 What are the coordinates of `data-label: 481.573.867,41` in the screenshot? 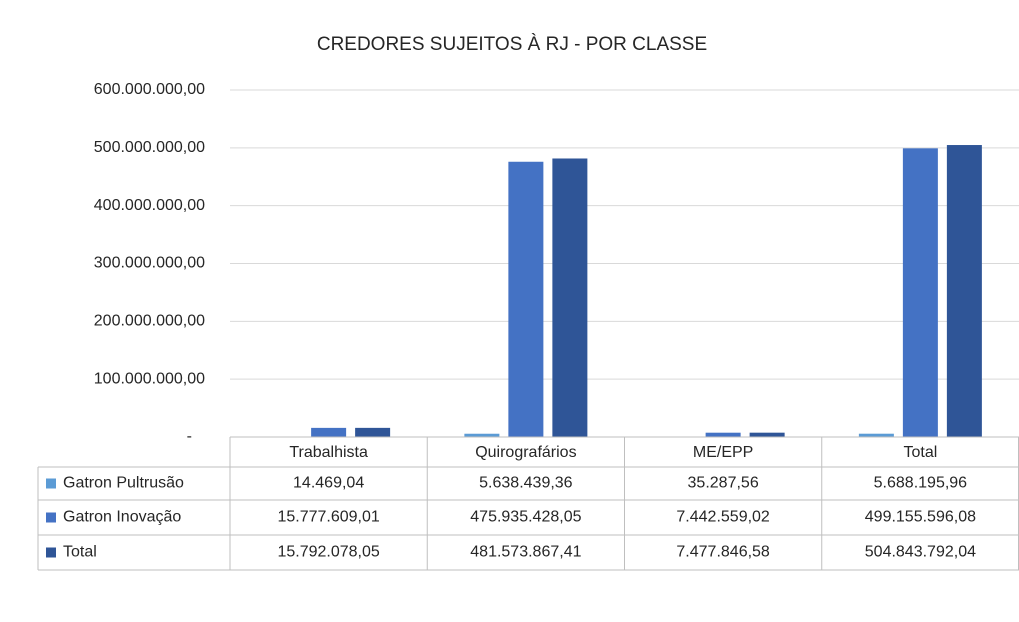 It's located at (525, 552).